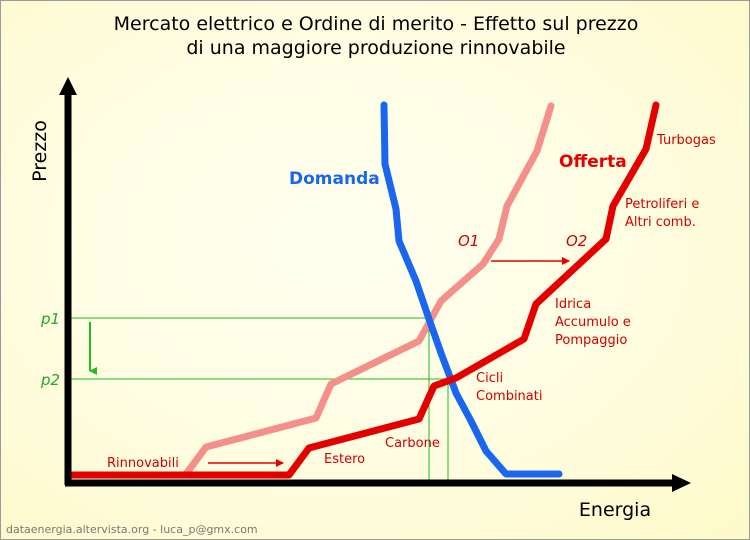  What do you see at coordinates (344, 459) in the screenshot?
I see `source-label-abroad: Estero` at bounding box center [344, 459].